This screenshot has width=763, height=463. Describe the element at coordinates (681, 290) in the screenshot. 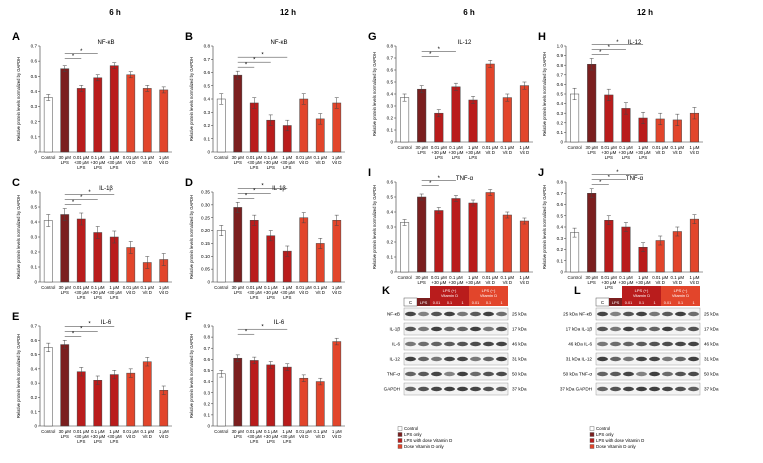

I see `header-vitd-label: LPS (−)` at that location.